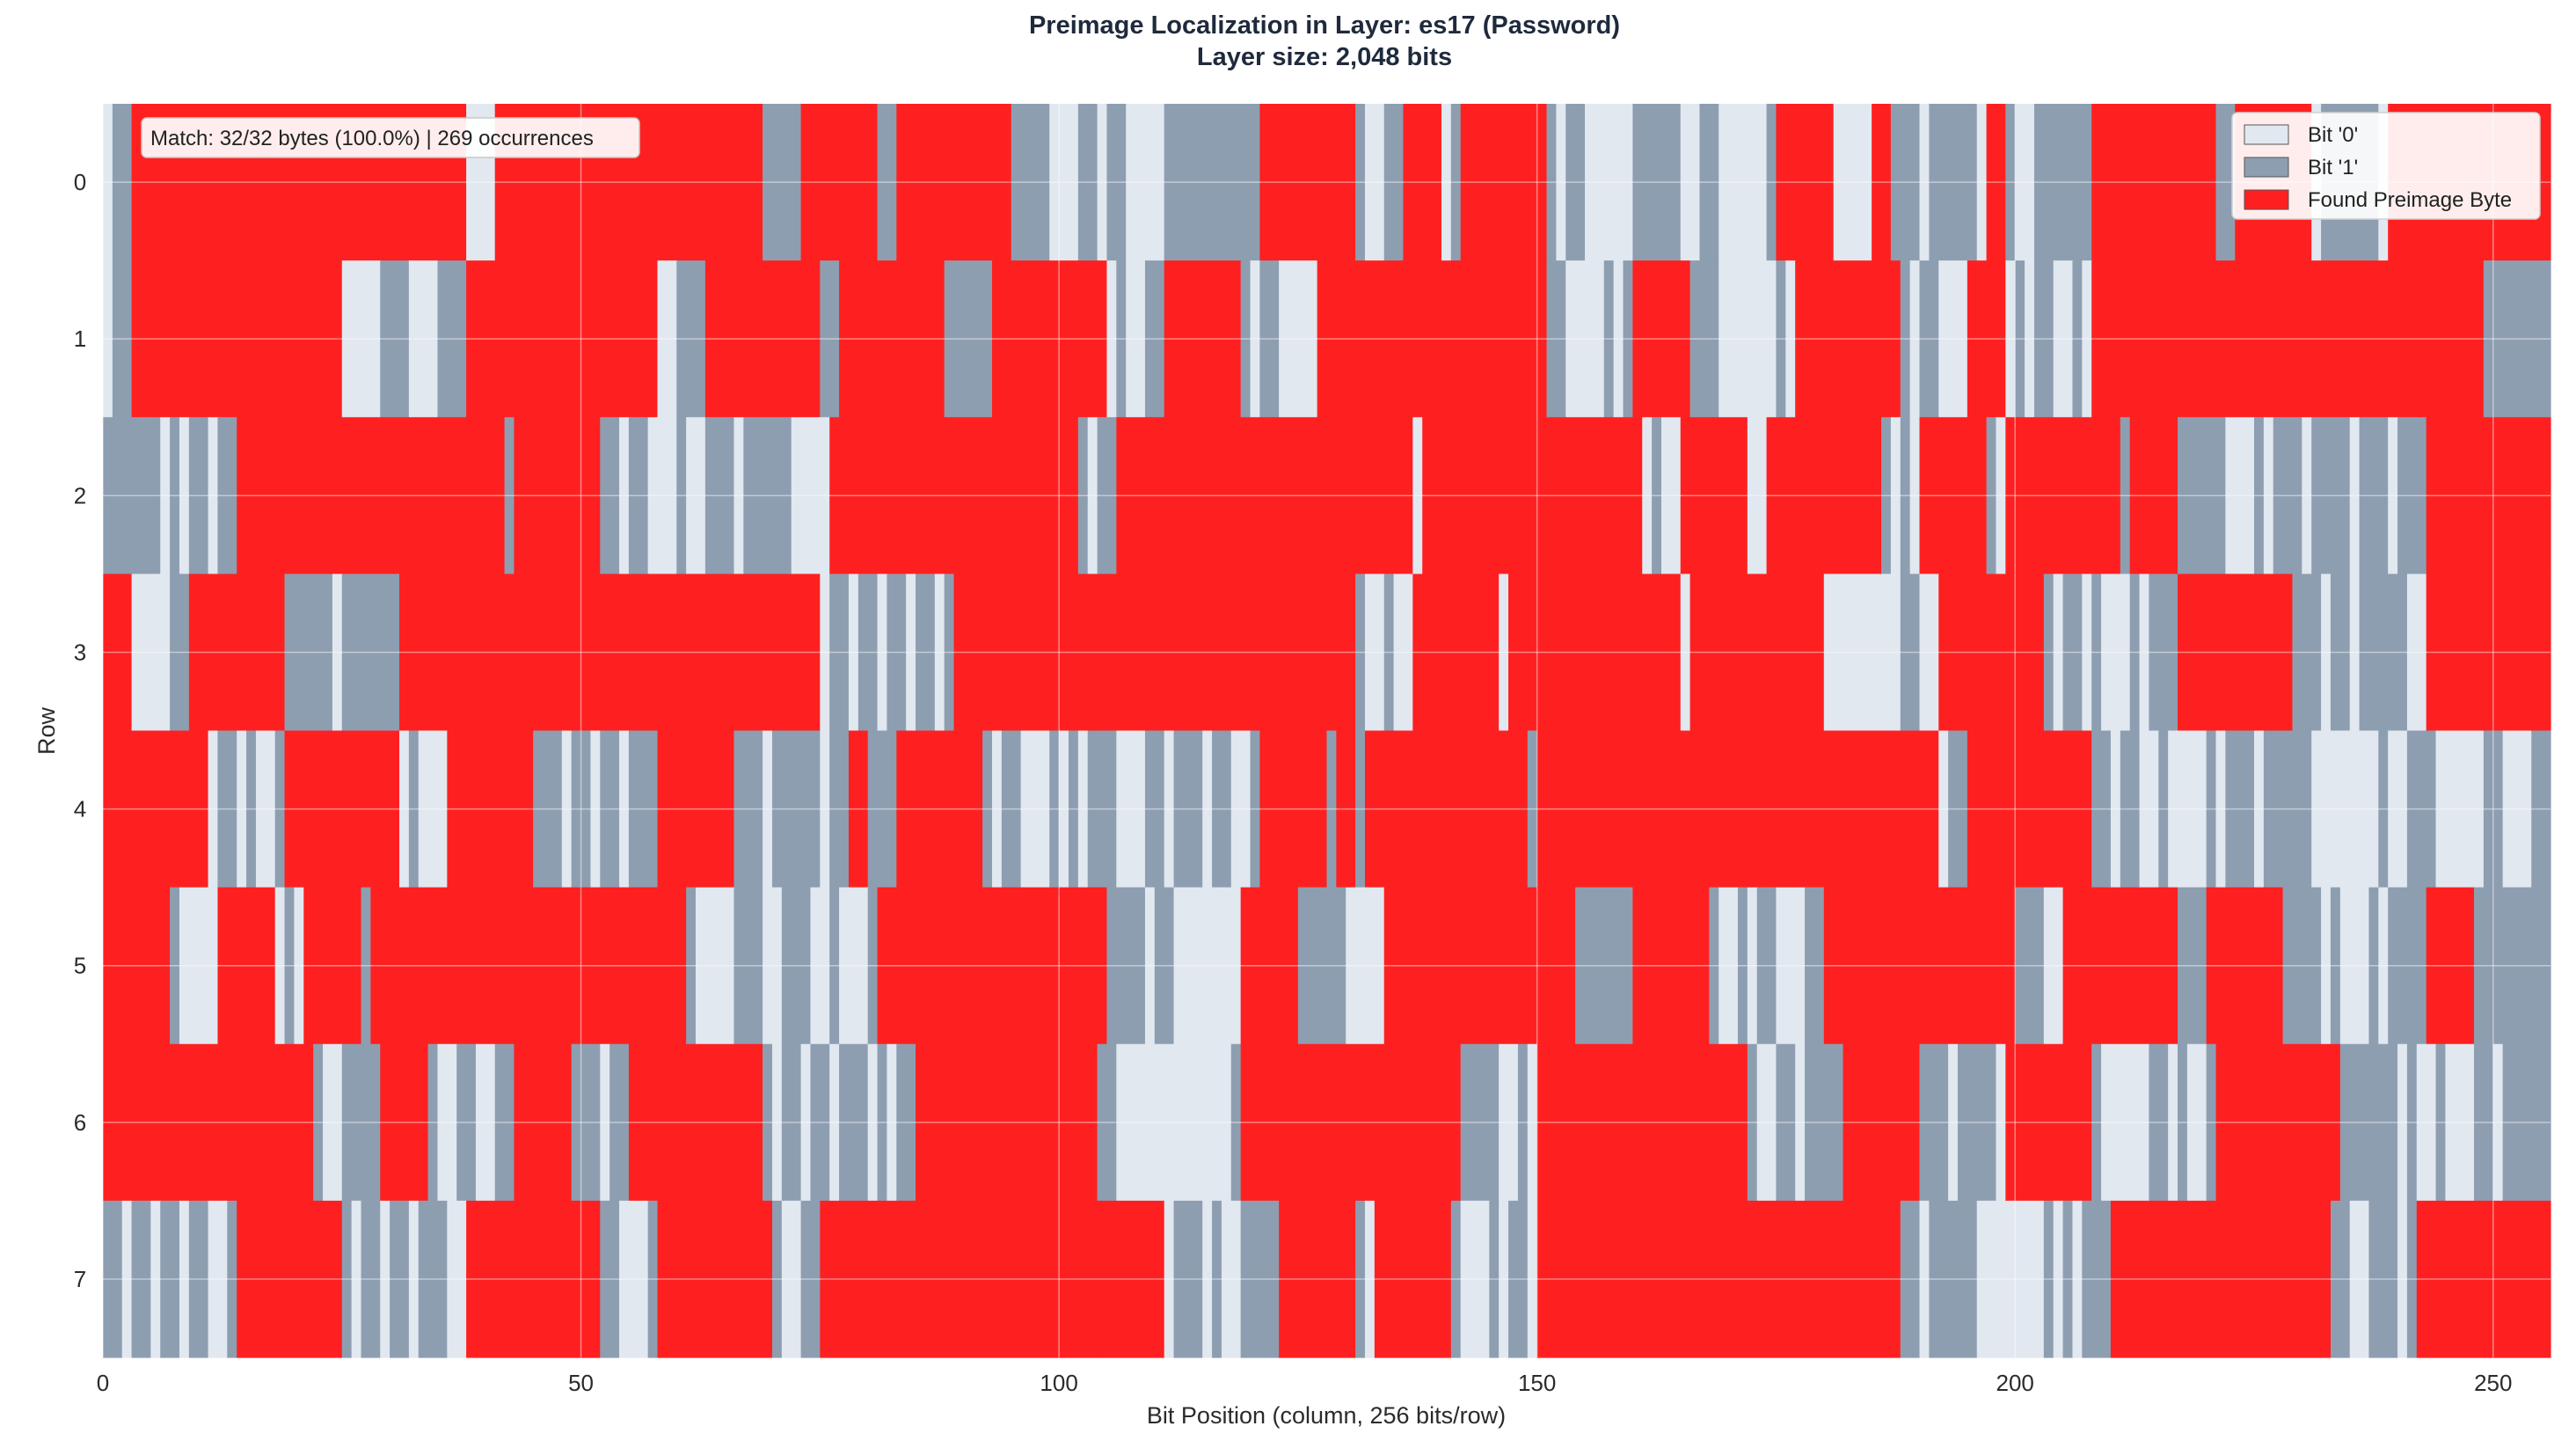 The height and width of the screenshot is (1448, 2576). I want to click on heatmap-cell-row5-seg4, so click(280, 966).